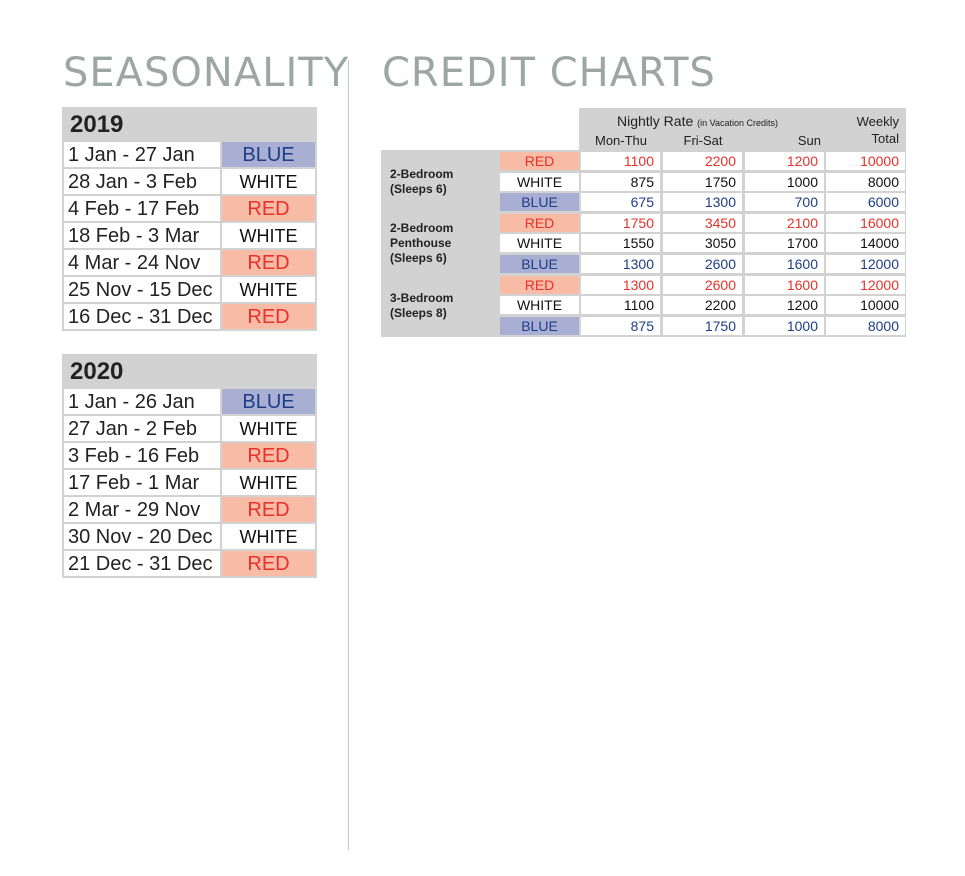 This screenshot has width=965, height=876. Describe the element at coordinates (142, 563) in the screenshot. I see `date-range: 21 Dec - 31 Dec` at that location.